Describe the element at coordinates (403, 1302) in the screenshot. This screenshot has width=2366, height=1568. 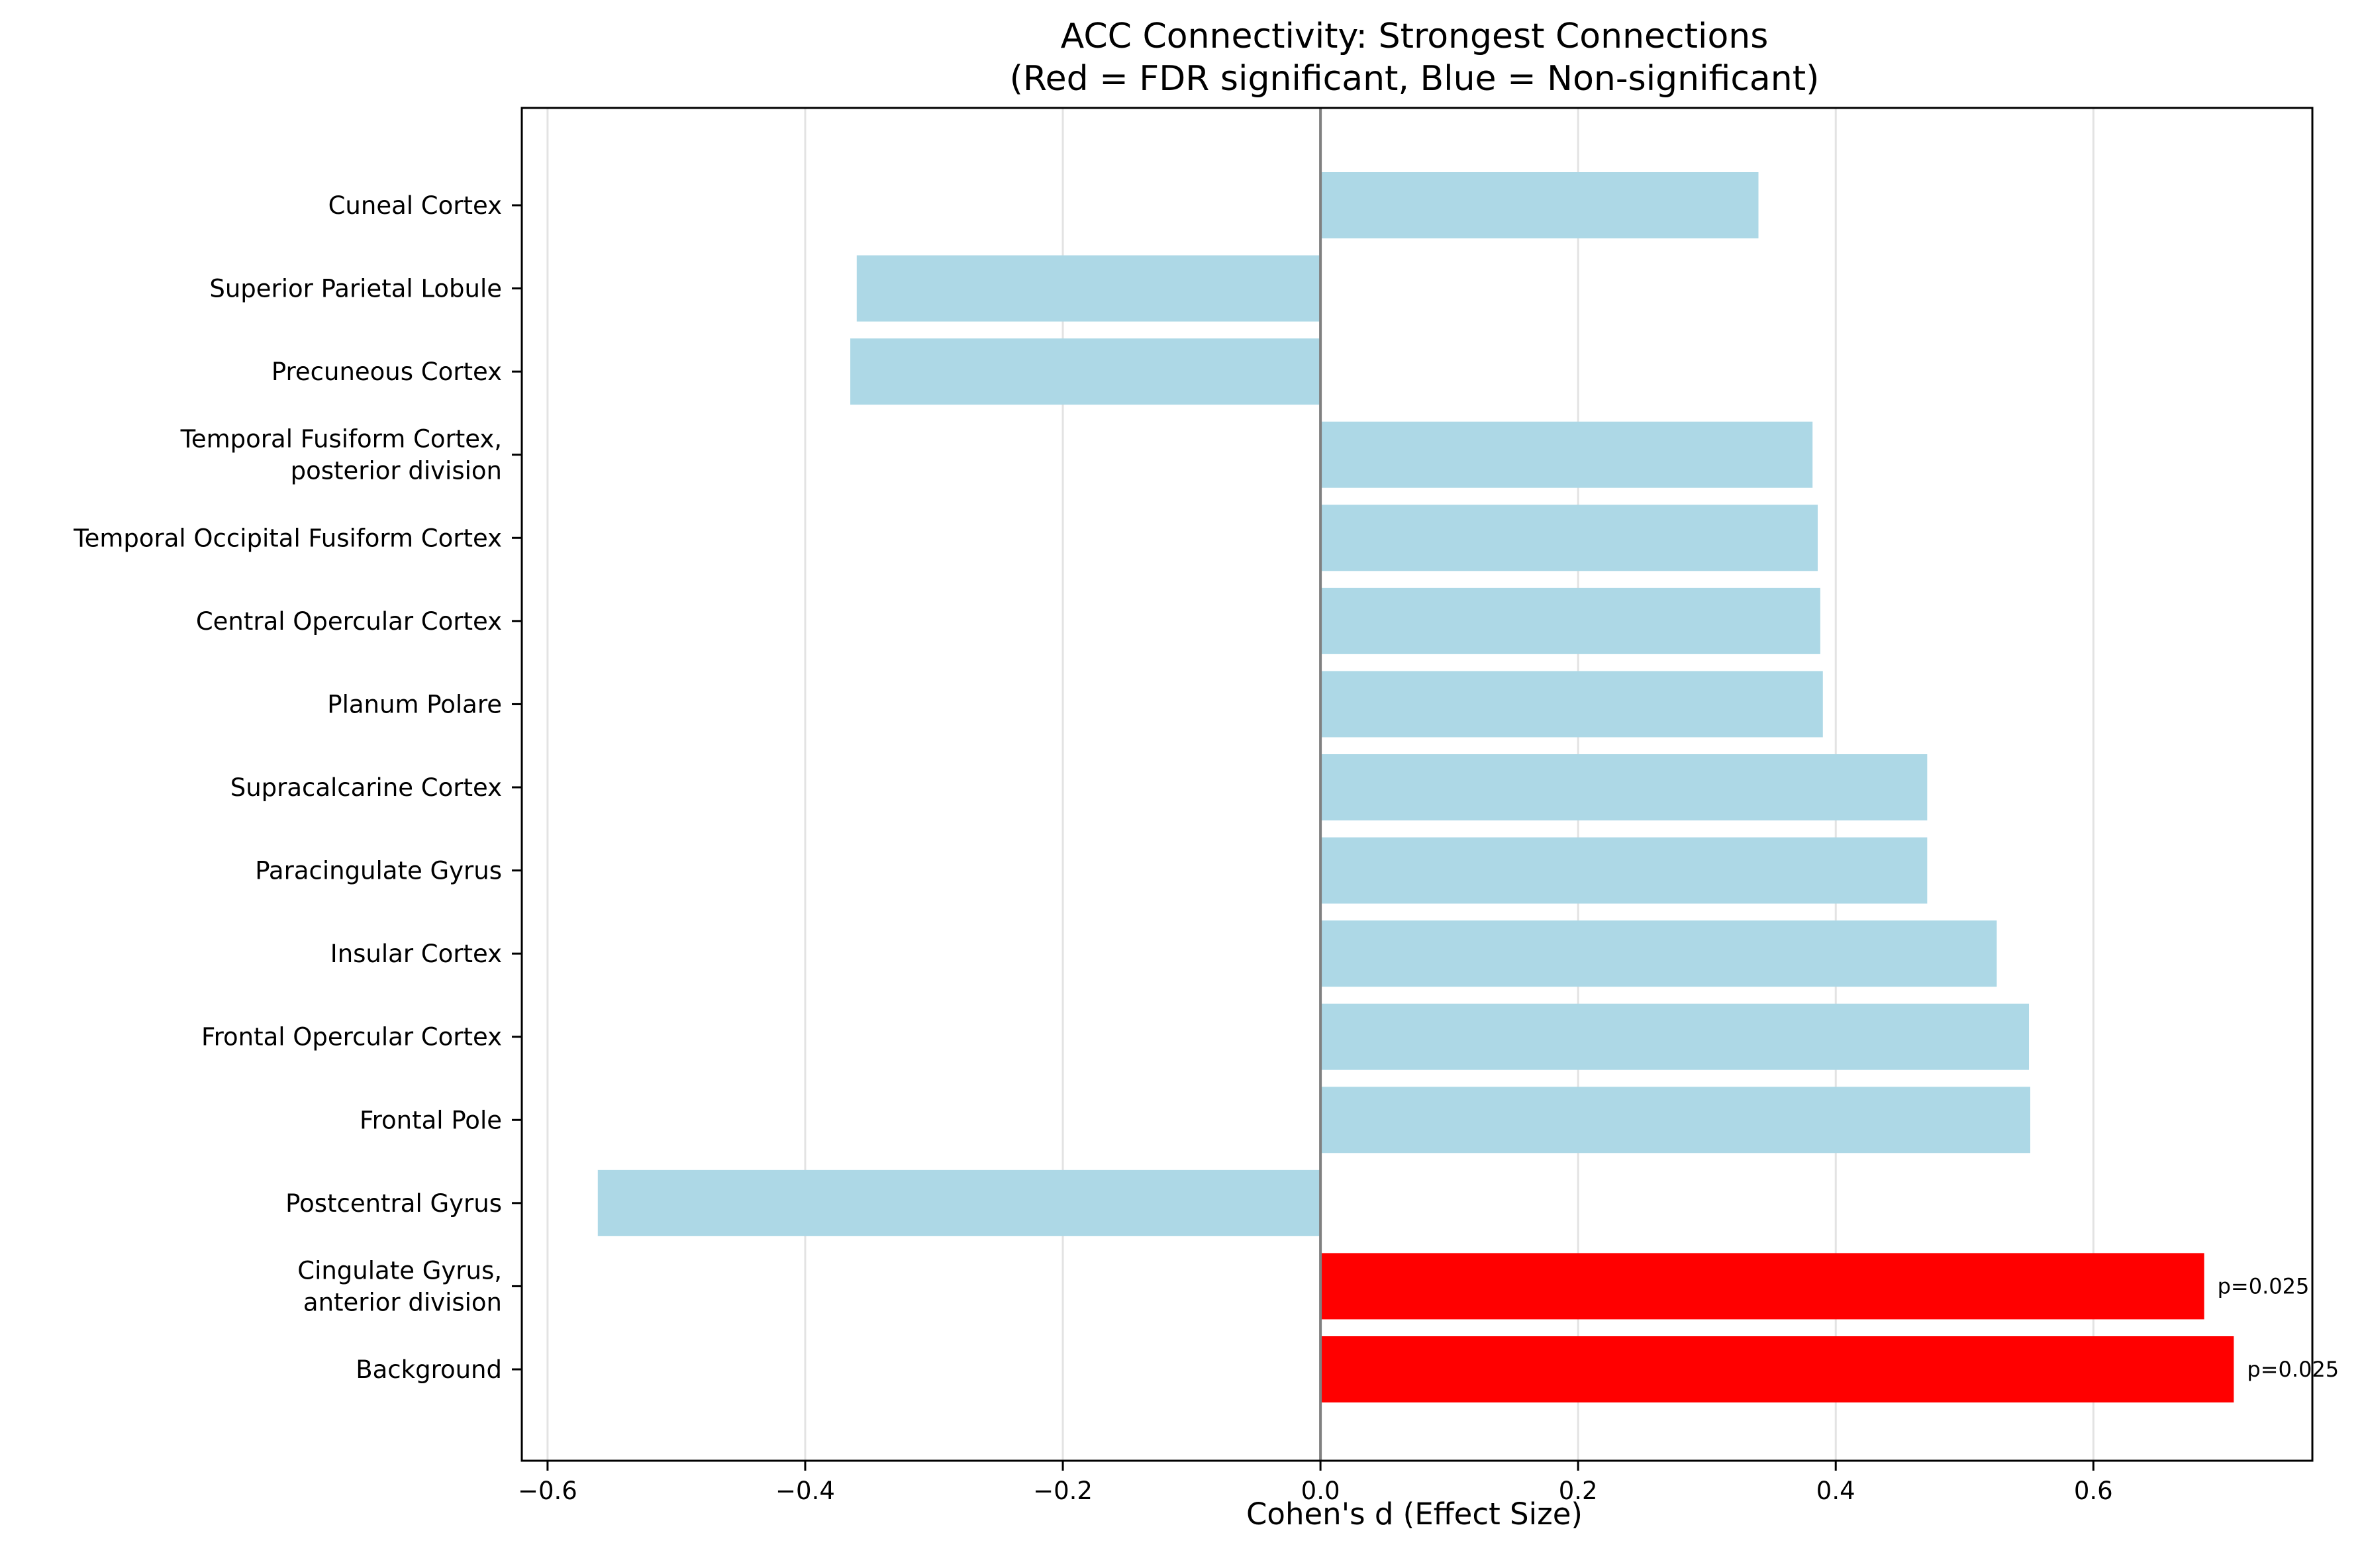
I see `y-tick-label-line: anterior division` at that location.